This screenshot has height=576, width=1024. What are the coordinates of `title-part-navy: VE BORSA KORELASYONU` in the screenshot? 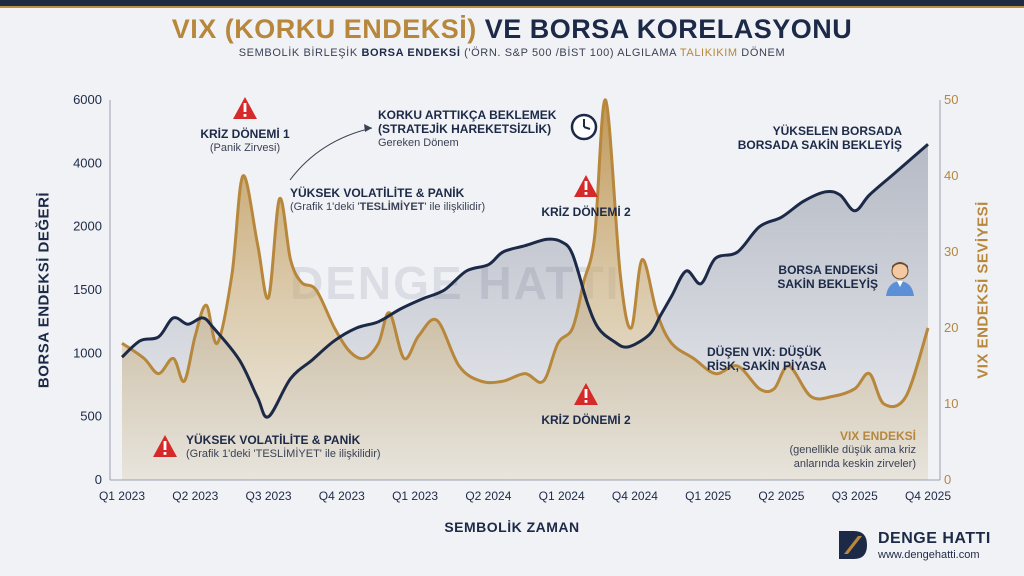 It's located at (668, 29).